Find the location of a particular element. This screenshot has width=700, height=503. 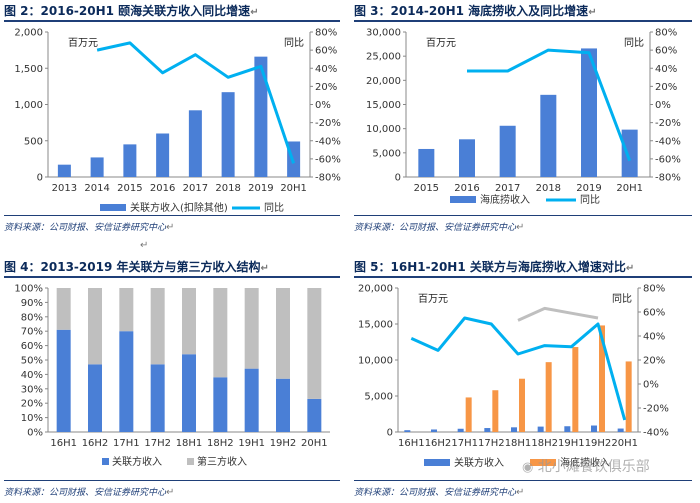

figure-2-source-rule is located at coordinates (172, 215).